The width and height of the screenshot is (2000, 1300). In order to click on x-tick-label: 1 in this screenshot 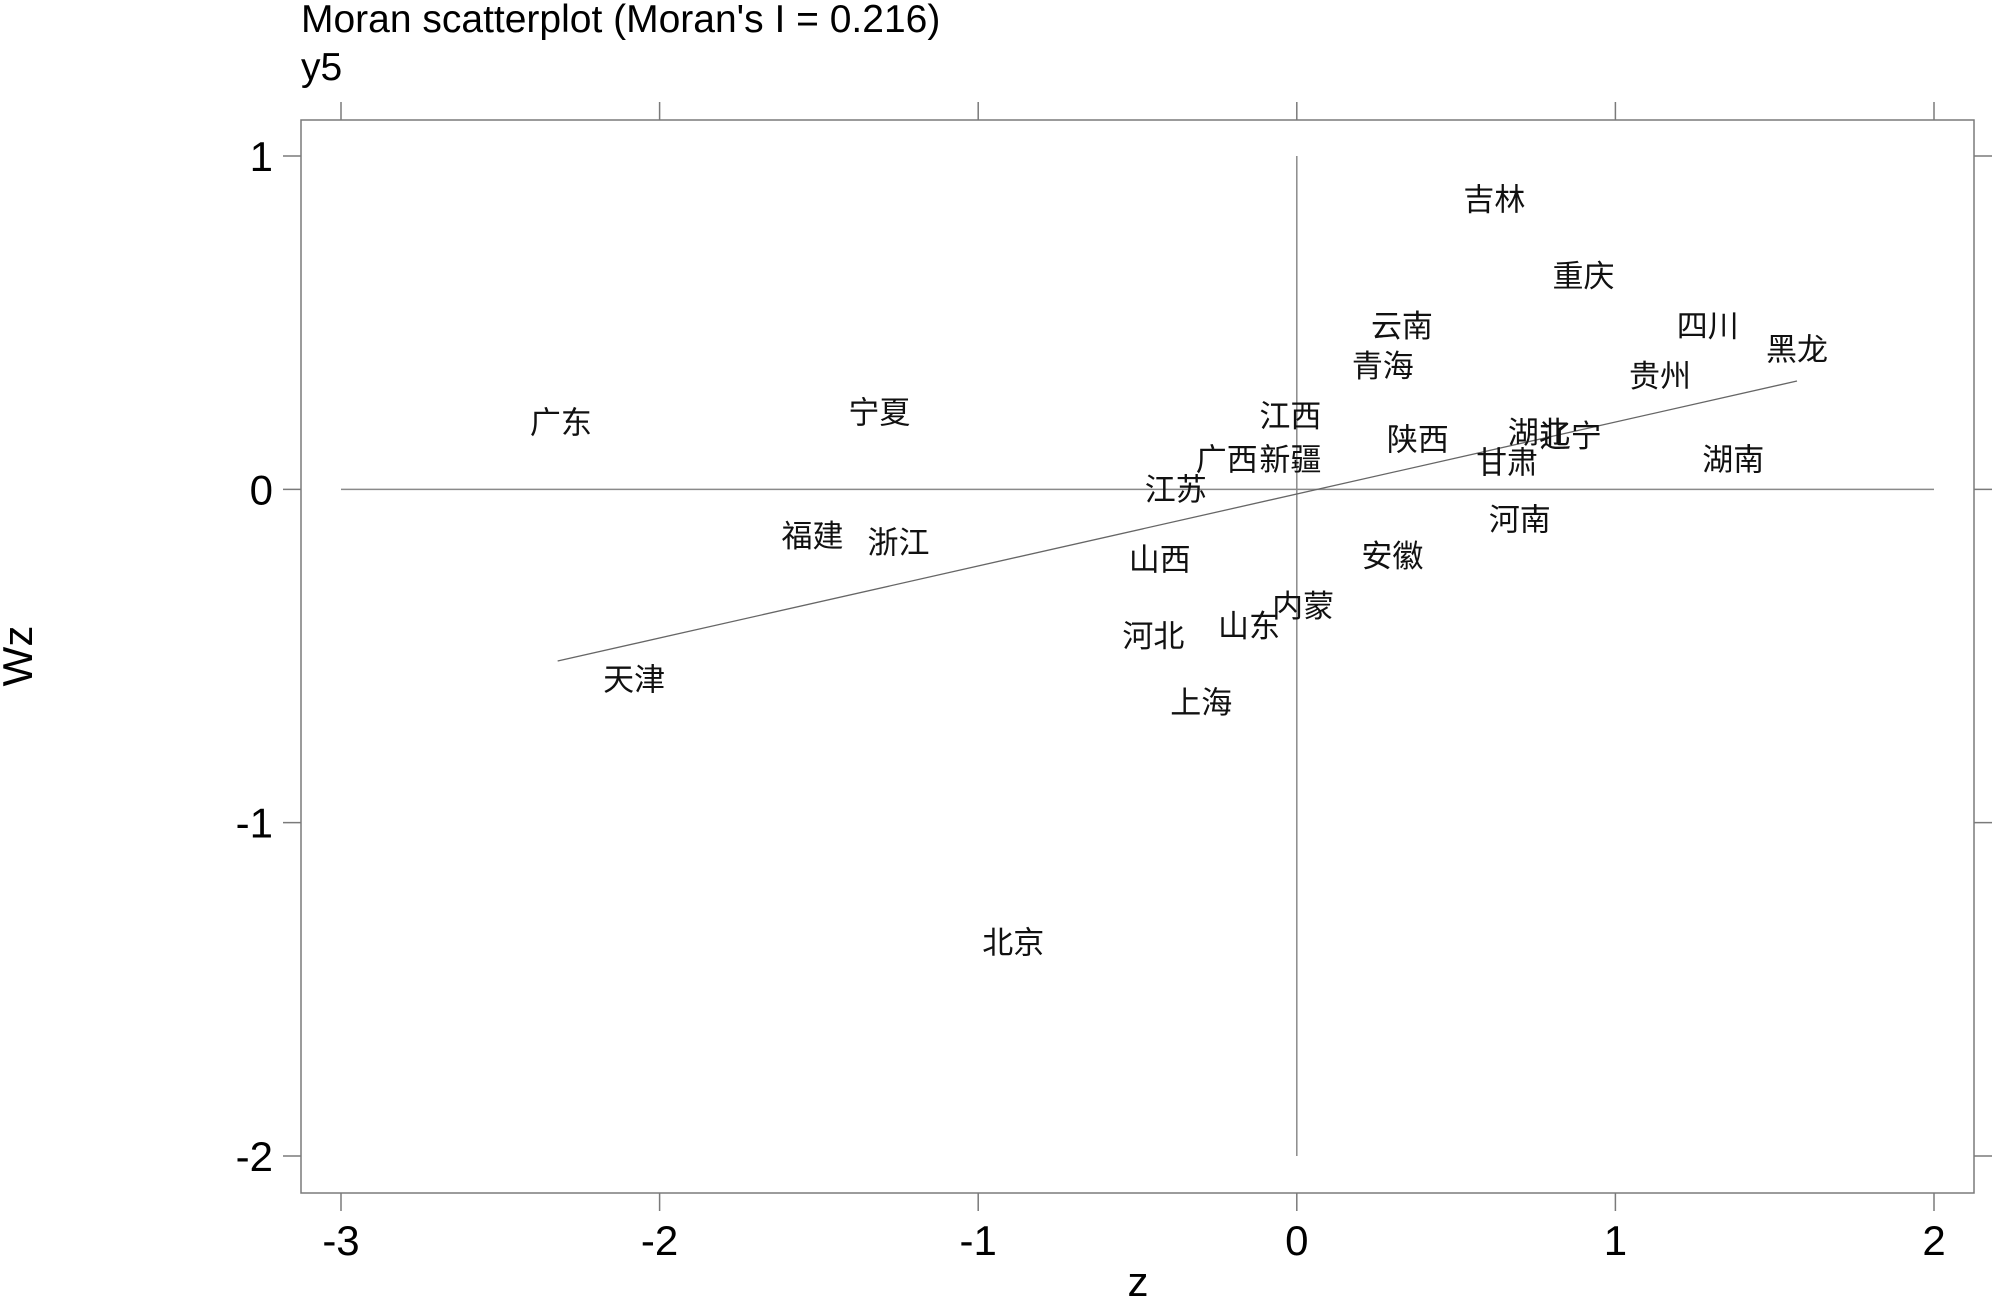, I will do `click(1615, 1240)`.